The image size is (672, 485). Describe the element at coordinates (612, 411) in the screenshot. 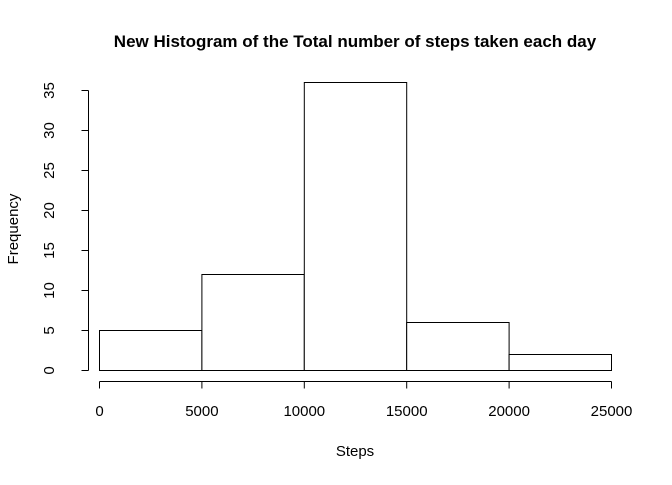

I see `x-tick-label-5: 25000` at that location.